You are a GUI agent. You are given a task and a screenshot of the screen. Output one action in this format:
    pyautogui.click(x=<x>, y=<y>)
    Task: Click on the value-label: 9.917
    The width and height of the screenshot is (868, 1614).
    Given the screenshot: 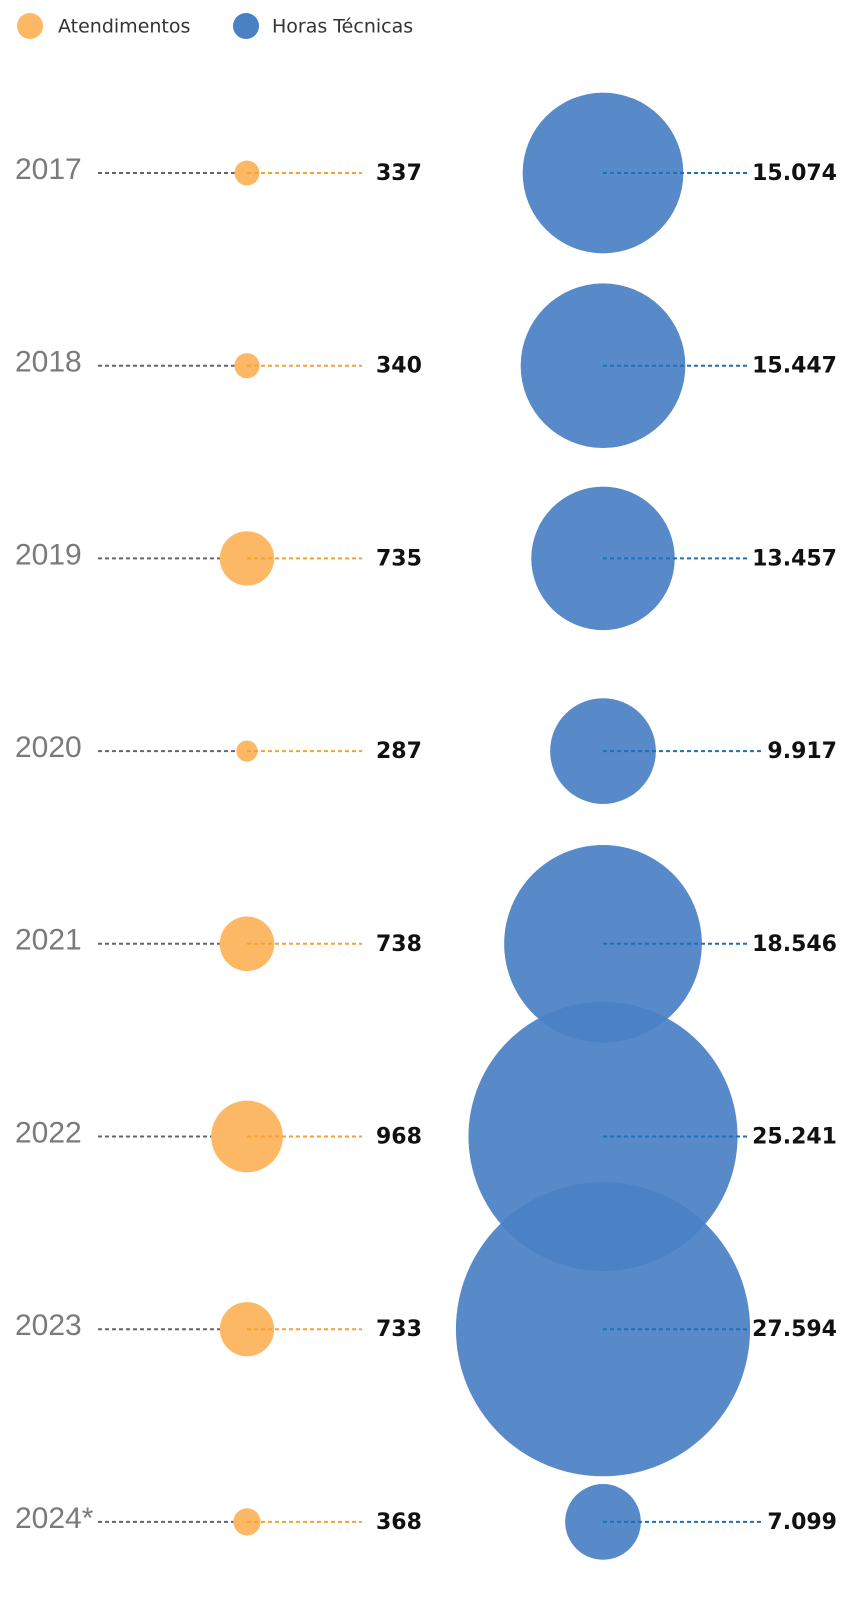 What is the action you would take?
    pyautogui.click(x=802, y=751)
    